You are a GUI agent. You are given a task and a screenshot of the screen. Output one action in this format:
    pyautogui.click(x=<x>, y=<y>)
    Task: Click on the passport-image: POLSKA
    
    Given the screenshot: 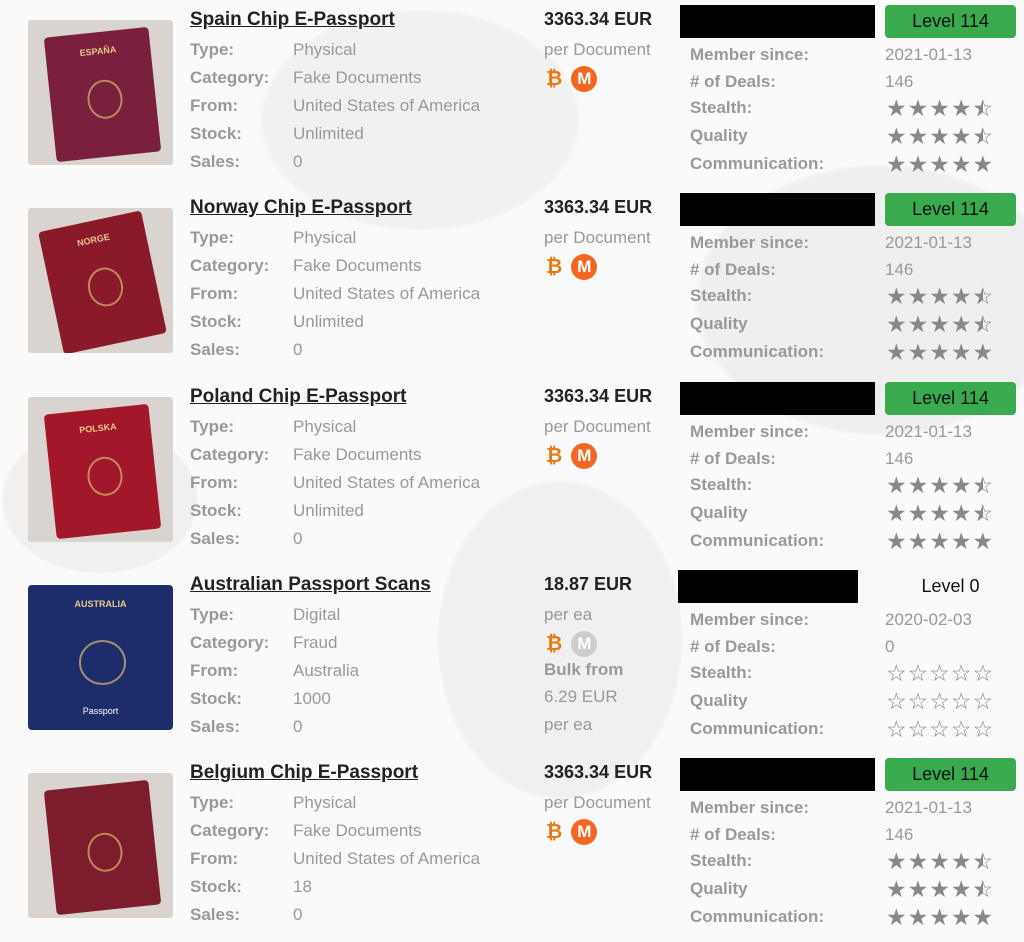 What is the action you would take?
    pyautogui.click(x=100, y=469)
    